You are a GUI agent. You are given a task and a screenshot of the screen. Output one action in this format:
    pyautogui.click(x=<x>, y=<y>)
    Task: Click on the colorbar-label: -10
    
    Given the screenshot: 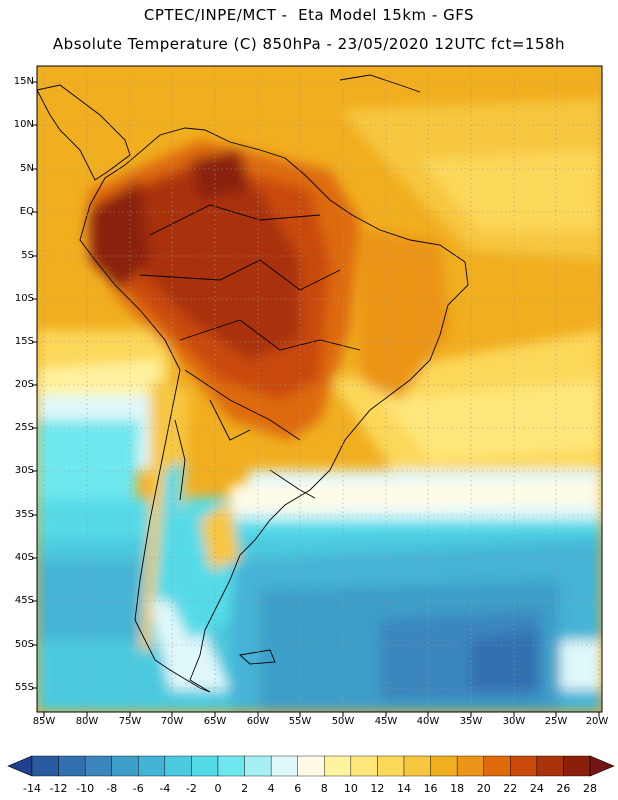 What is the action you would take?
    pyautogui.click(x=85, y=788)
    